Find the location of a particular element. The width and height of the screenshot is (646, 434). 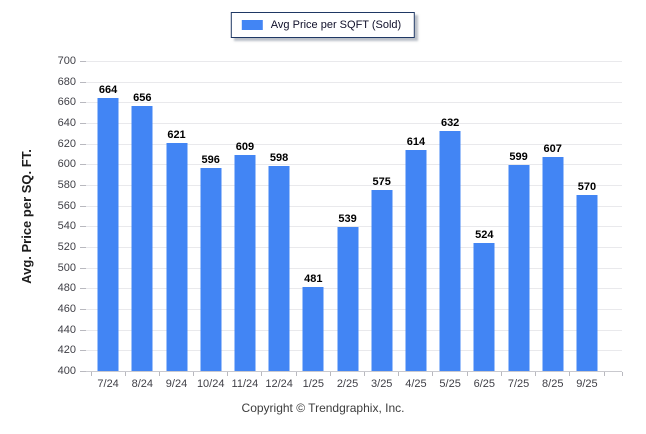

y-tick-label-540: 540 is located at coordinates (66, 226).